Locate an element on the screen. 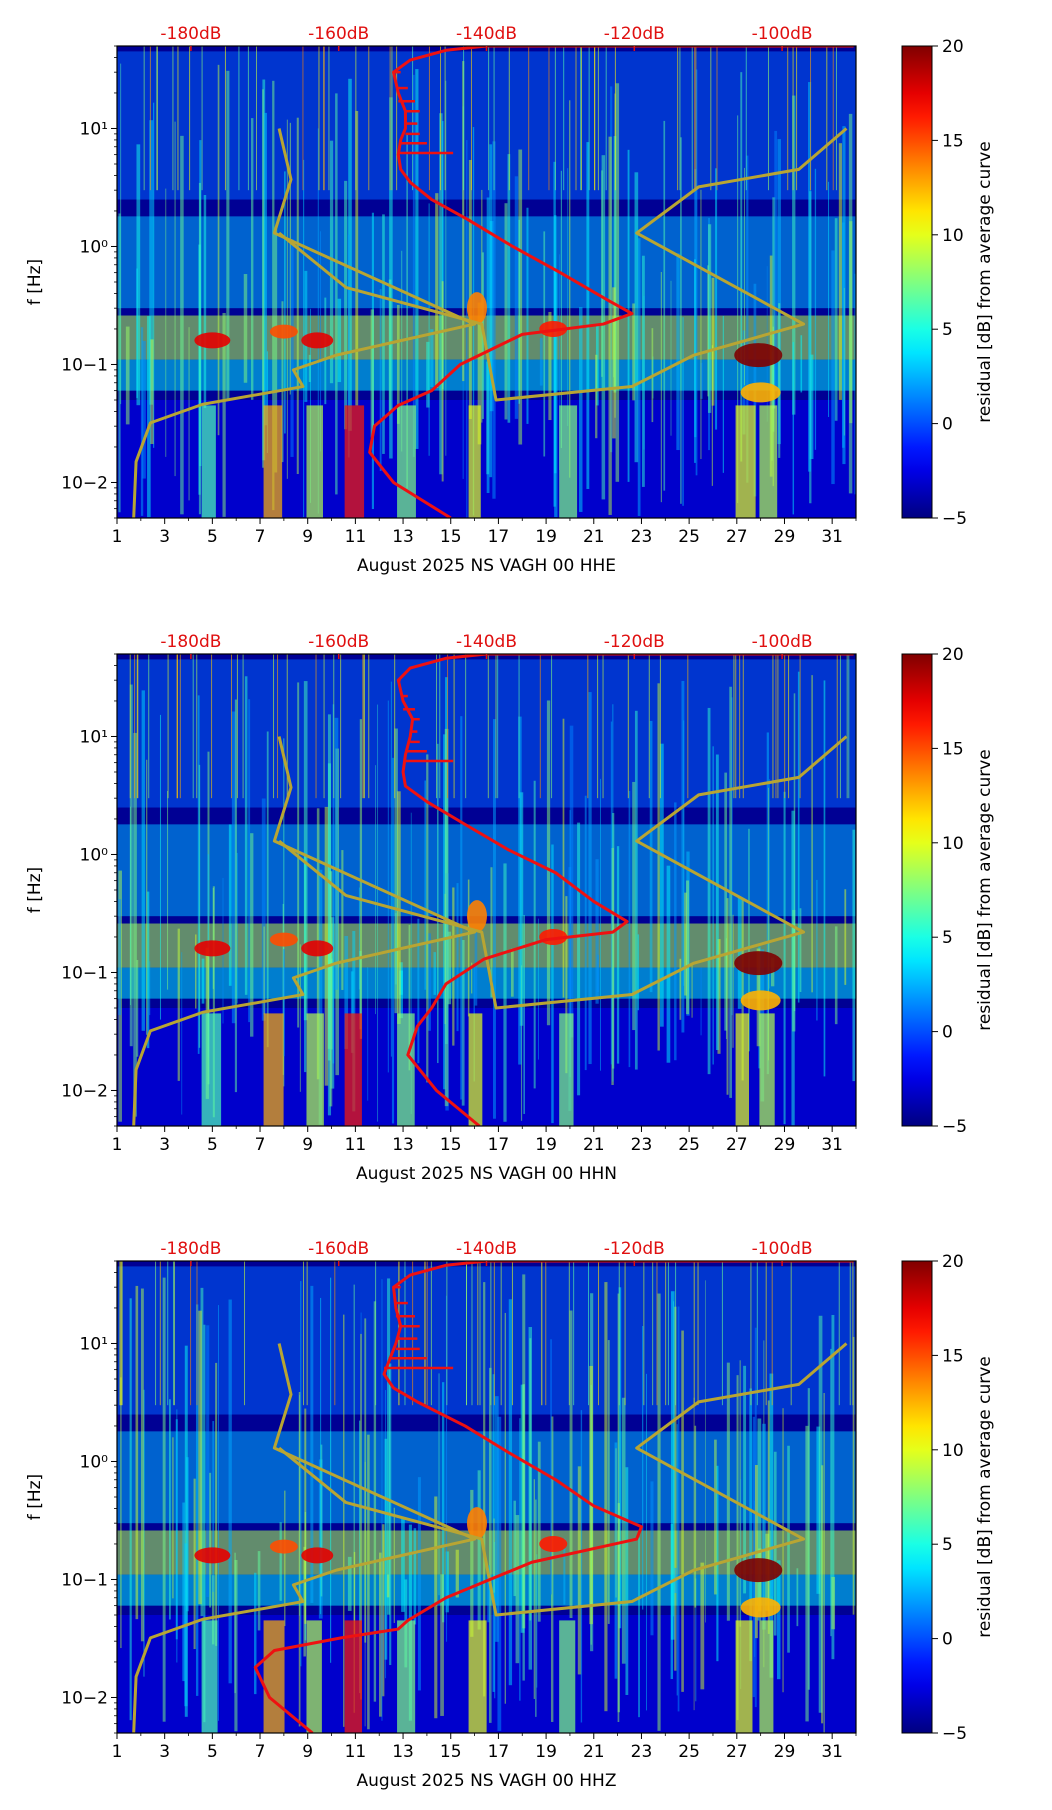 This screenshot has height=1810, width=1052. x-axis-label: August 2025 NS VAGH 00 HHE is located at coordinates (486, 566).